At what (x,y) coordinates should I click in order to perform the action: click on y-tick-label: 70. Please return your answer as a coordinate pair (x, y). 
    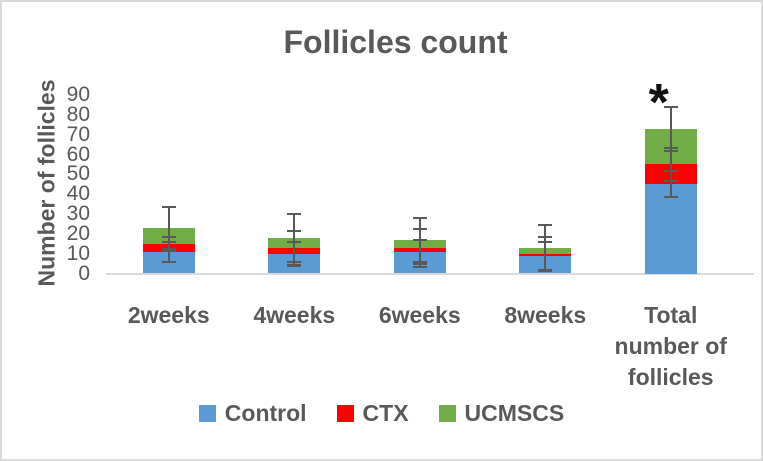
    Looking at the image, I should click on (78, 134).